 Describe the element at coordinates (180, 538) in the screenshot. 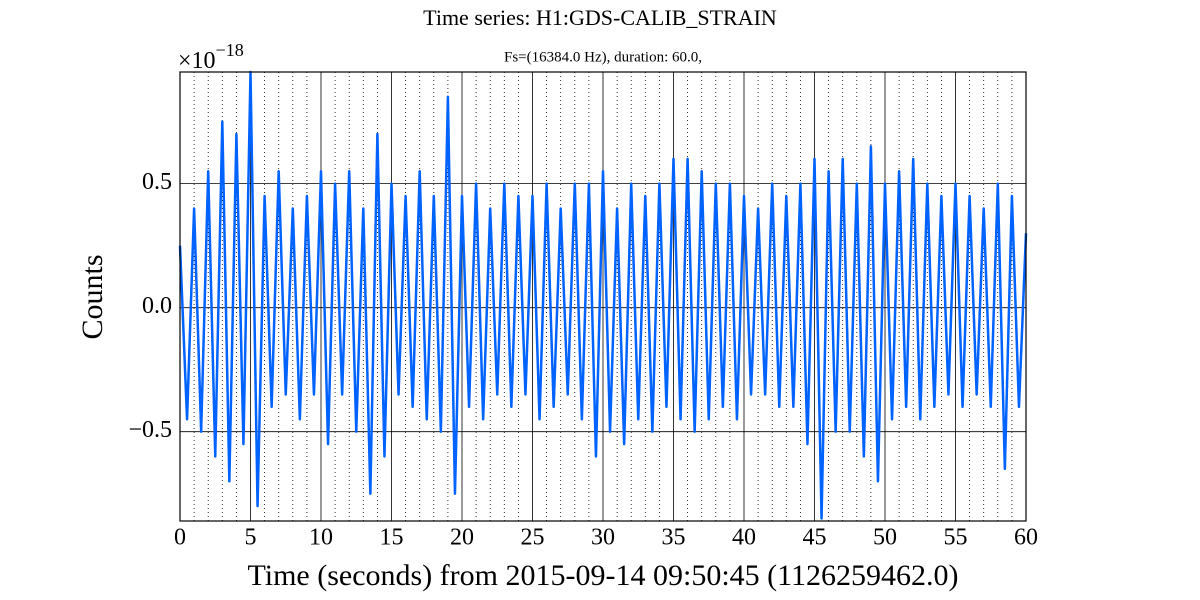

I see `x-tick-label: 0` at that location.